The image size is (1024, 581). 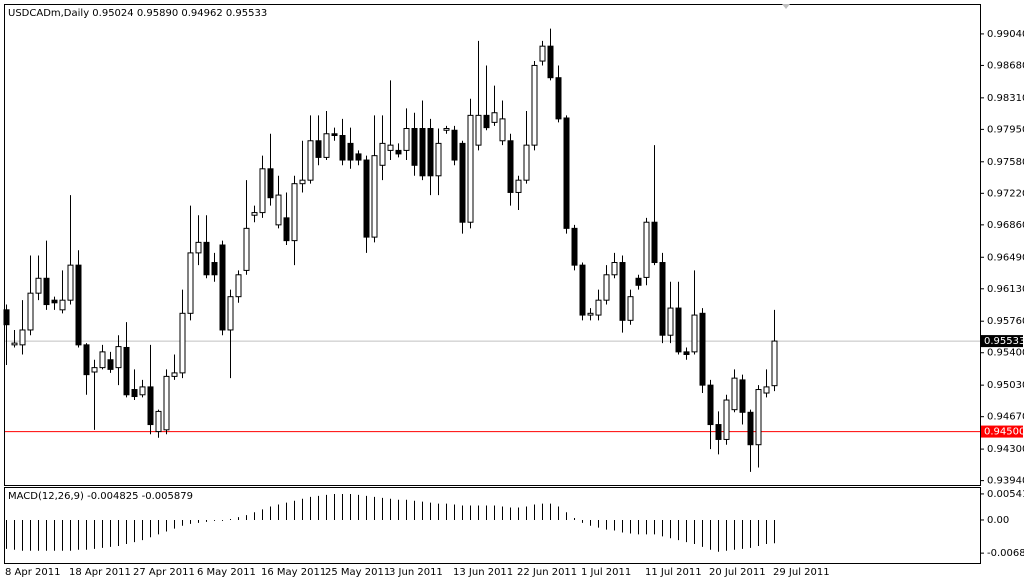 What do you see at coordinates (801, 572) in the screenshot?
I see `x-tick-label: 29 Jul 2011` at bounding box center [801, 572].